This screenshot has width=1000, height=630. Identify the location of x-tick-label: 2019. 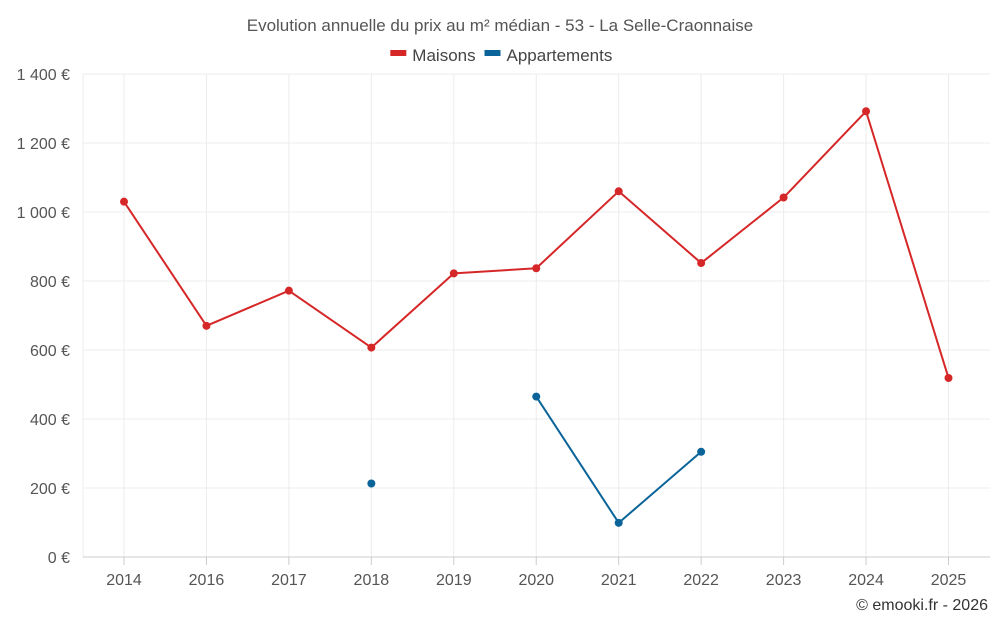
(454, 580).